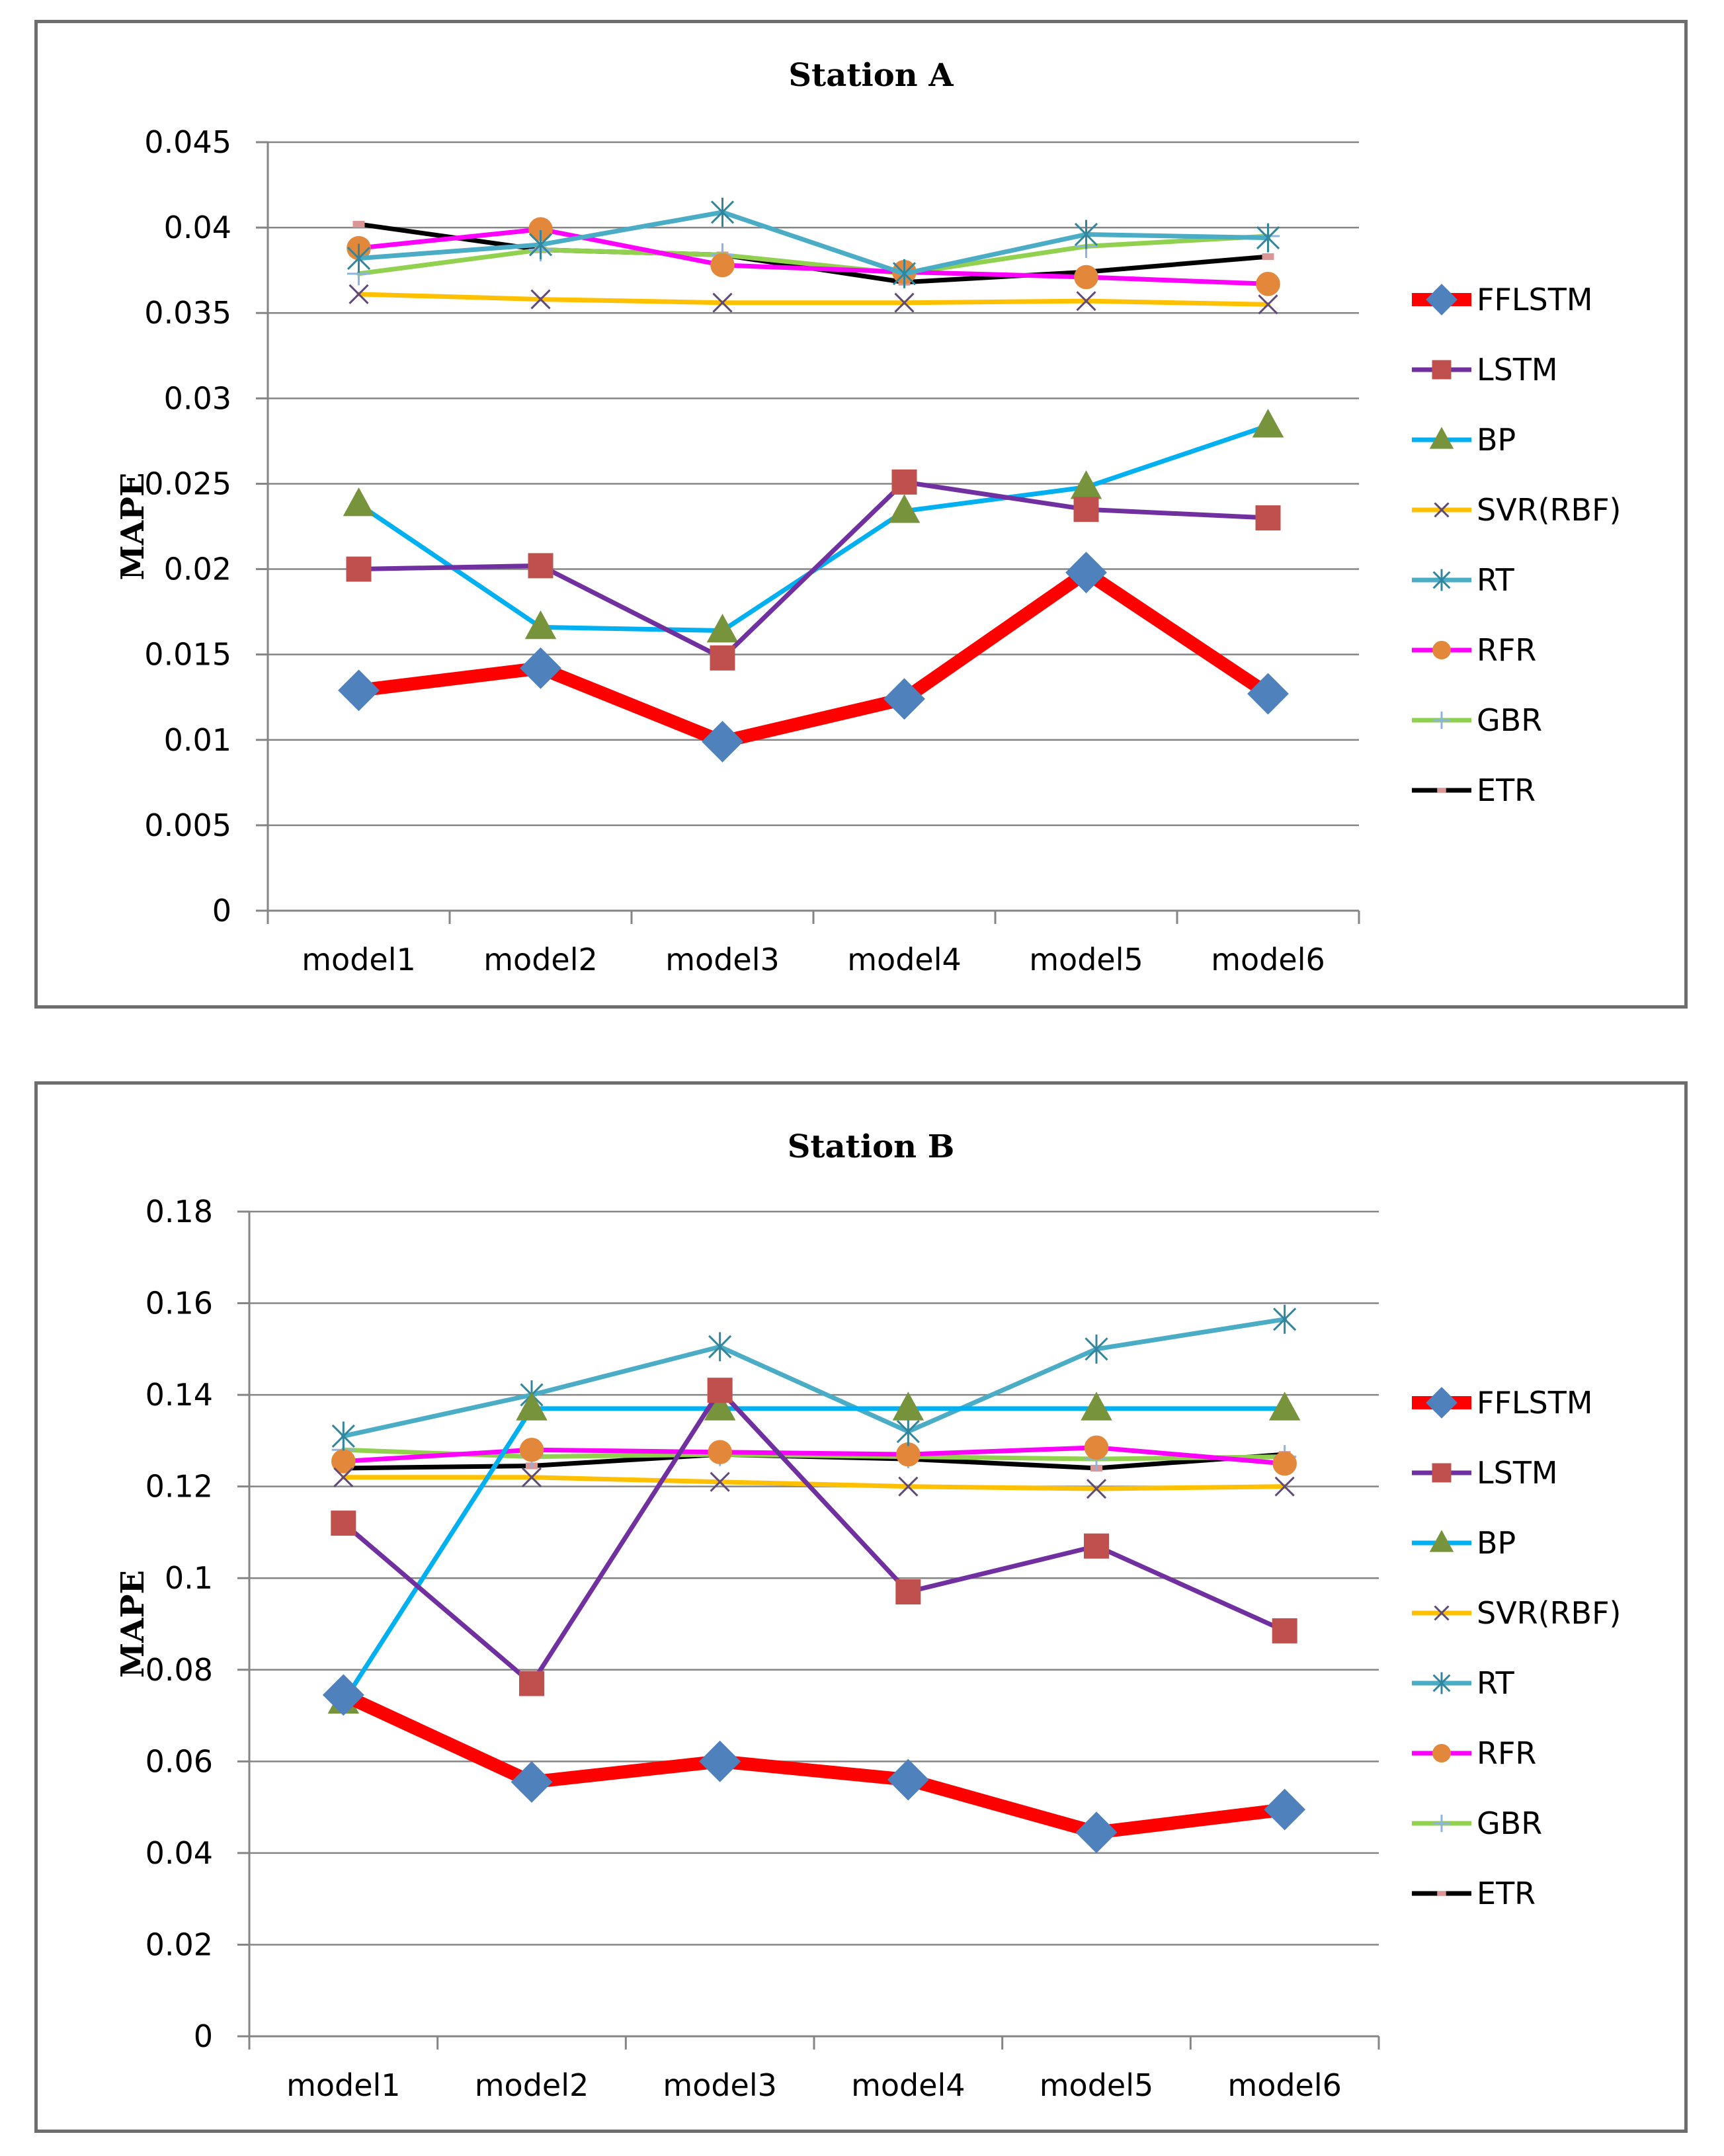  What do you see at coordinates (197, 740) in the screenshot?
I see `y-tick-label: 0.01` at bounding box center [197, 740].